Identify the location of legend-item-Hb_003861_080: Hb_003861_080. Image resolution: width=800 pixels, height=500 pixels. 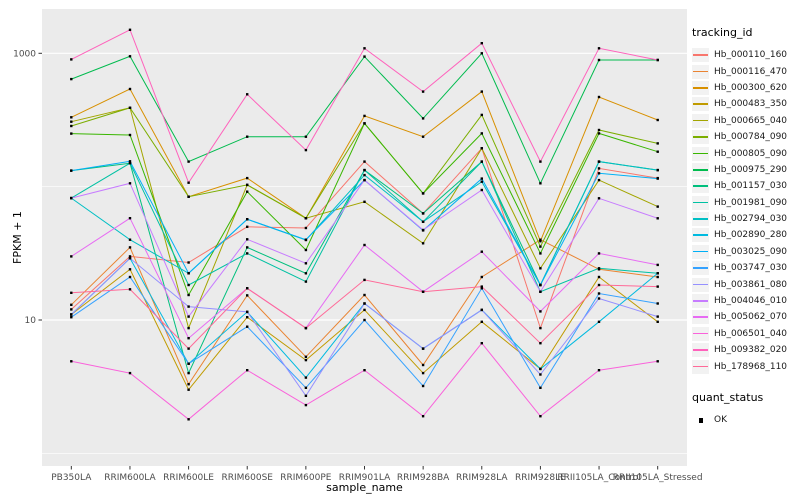
(745, 284).